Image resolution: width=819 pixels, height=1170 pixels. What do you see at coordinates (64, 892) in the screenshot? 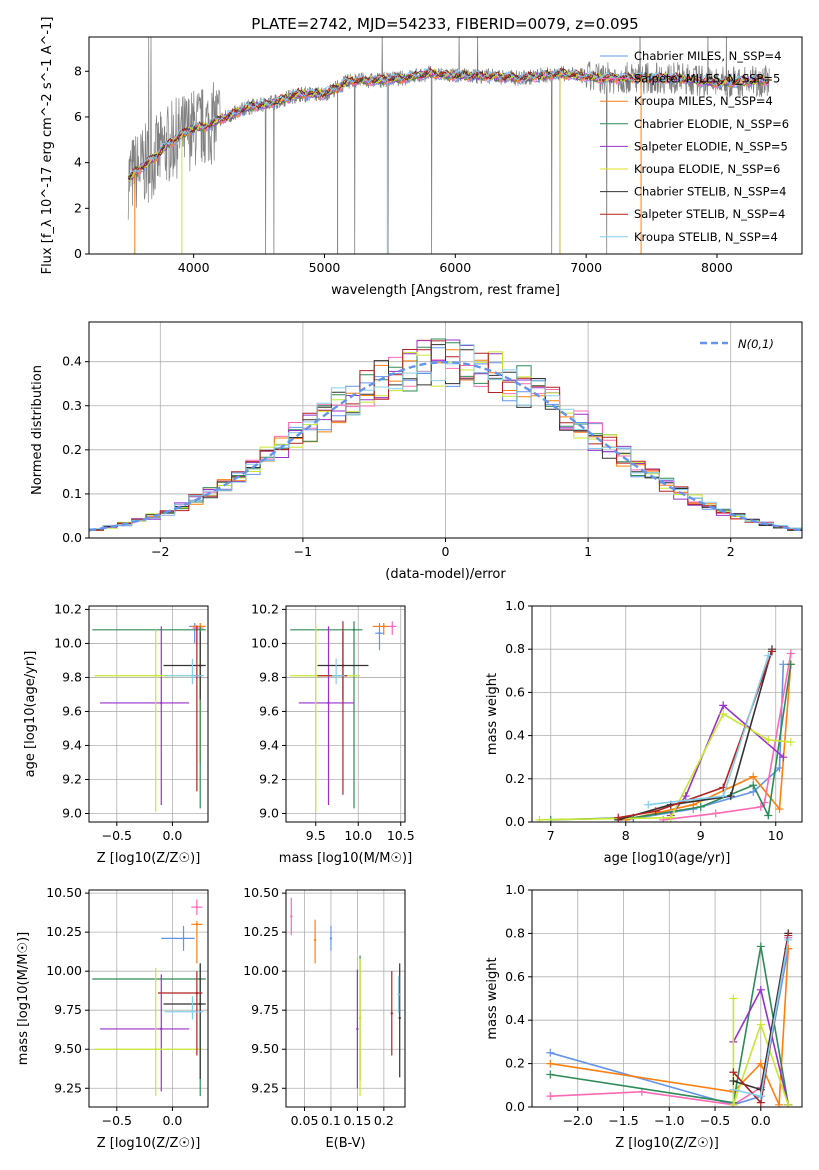
I see `mass_vs_Z-ytick-label: 10.50` at bounding box center [64, 892].